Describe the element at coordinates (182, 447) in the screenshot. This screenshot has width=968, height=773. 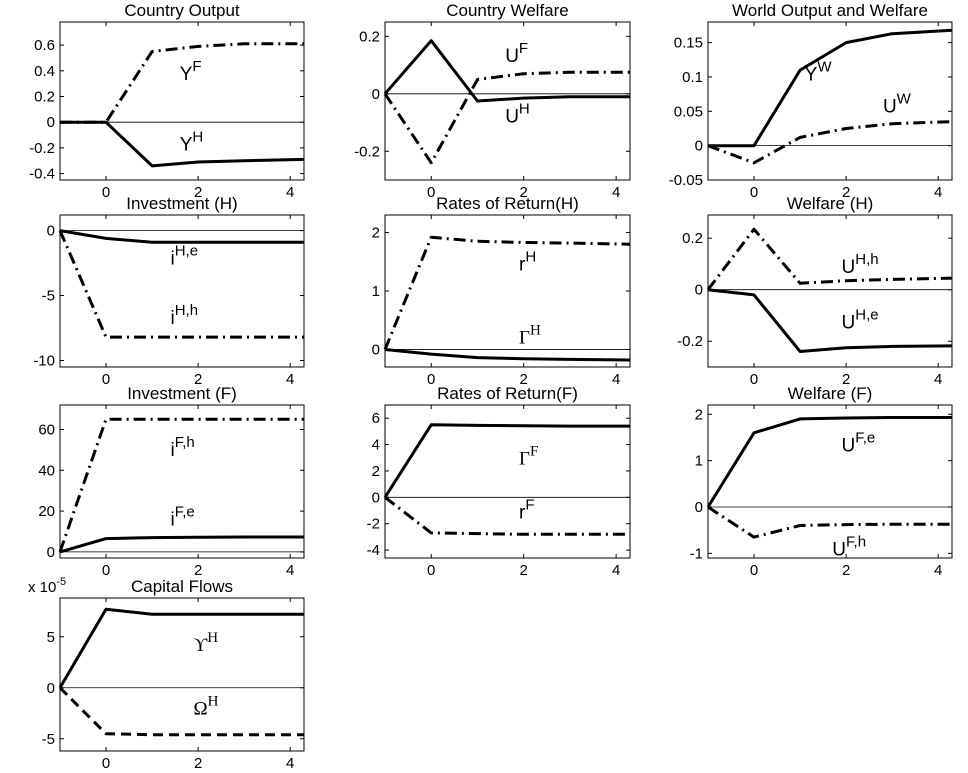
I see `series-label: iF,h` at that location.